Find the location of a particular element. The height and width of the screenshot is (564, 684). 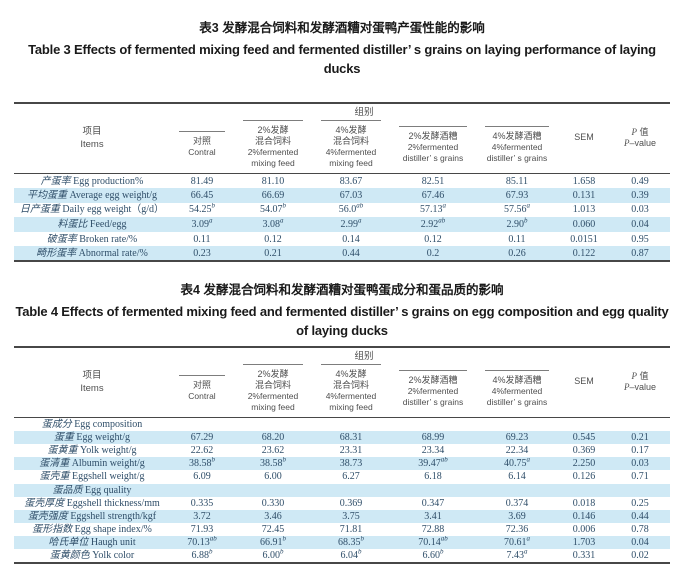

table-cell: 3.69 is located at coordinates (517, 516).